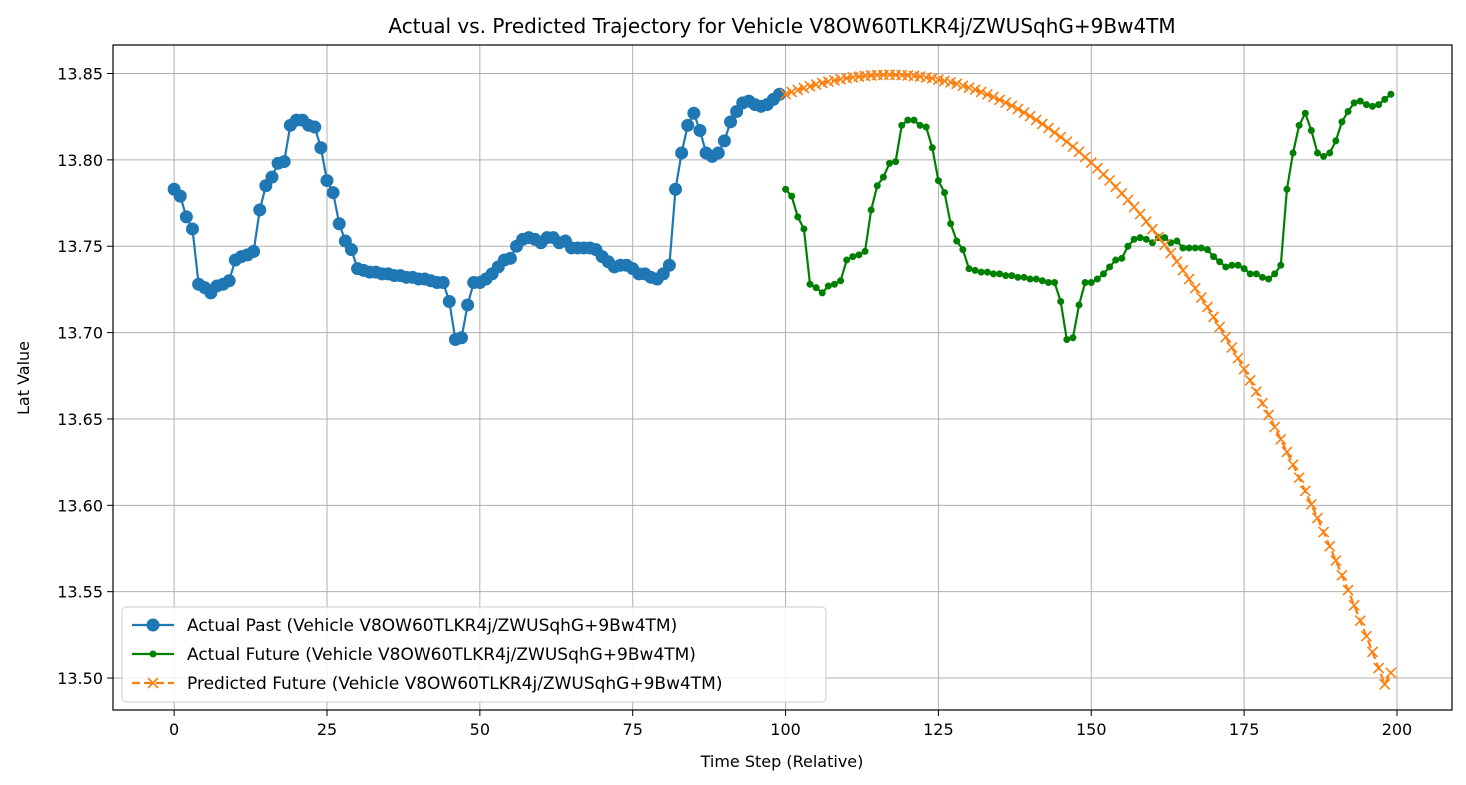 Image resolution: width=1466 pixels, height=785 pixels. What do you see at coordinates (327, 729) in the screenshot?
I see `x-tick-label: 25` at bounding box center [327, 729].